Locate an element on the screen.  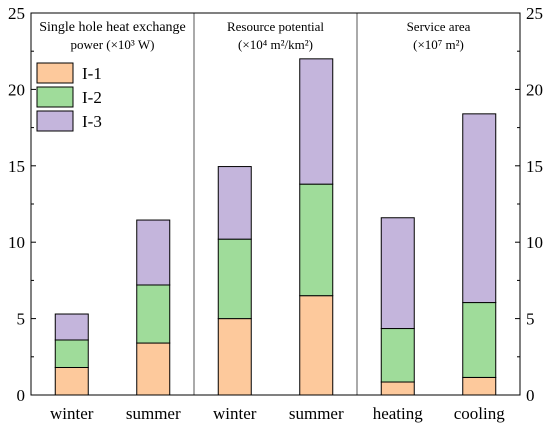
left-tick-label: 25 is located at coordinates (16, 13).